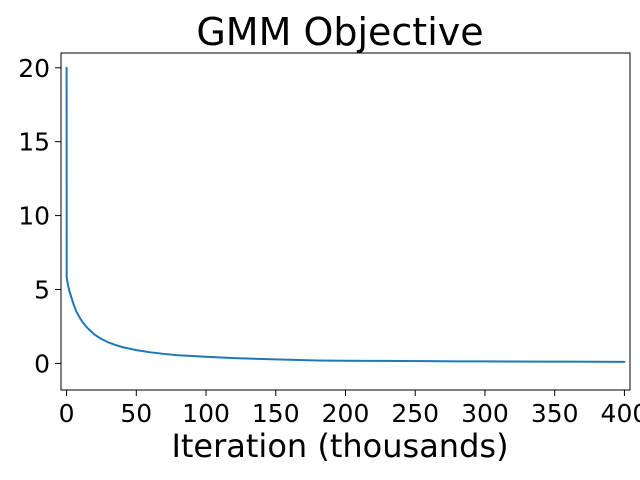 This screenshot has width=640, height=480. I want to click on x-axis: 0 50 100 150 200 250 300 350 400, so click(349, 409).